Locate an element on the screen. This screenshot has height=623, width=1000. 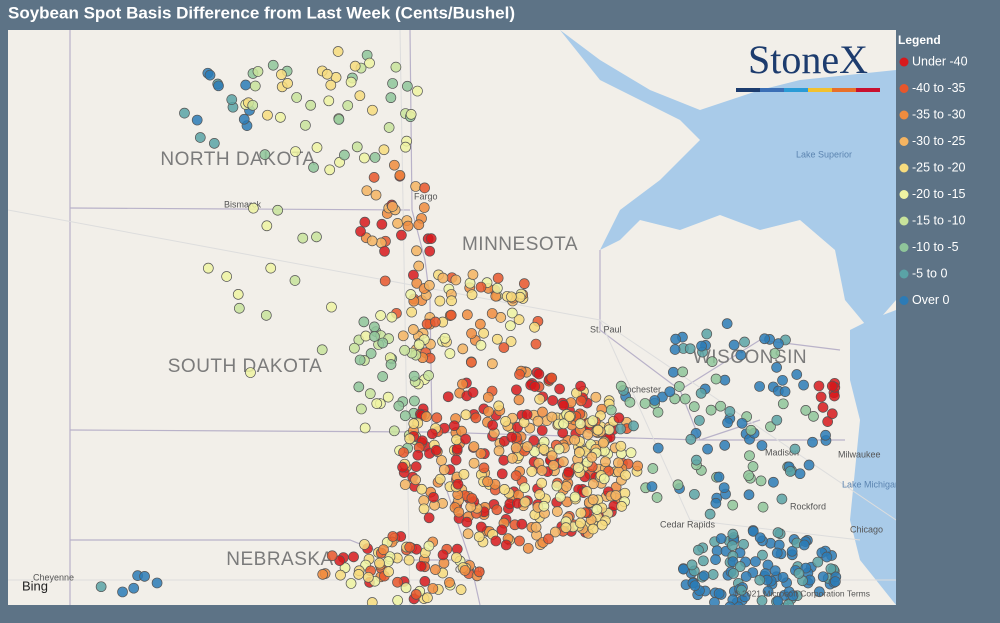
state-label: MINNESOTA is located at coordinates (520, 244).